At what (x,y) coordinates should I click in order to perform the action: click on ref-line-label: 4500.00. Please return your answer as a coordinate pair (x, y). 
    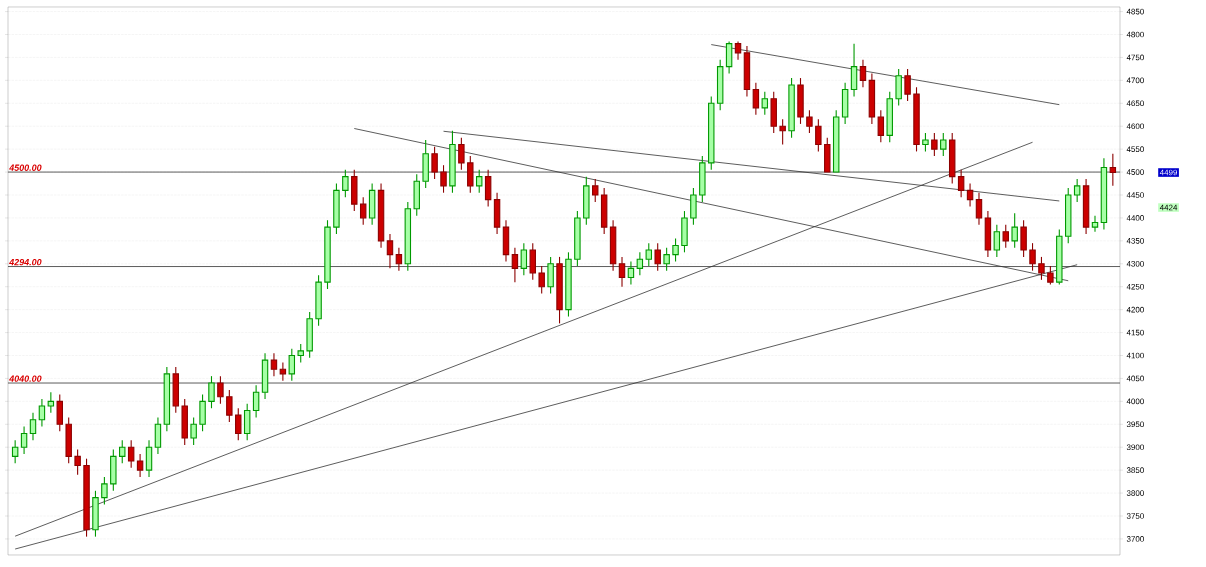
    Looking at the image, I should click on (25, 167).